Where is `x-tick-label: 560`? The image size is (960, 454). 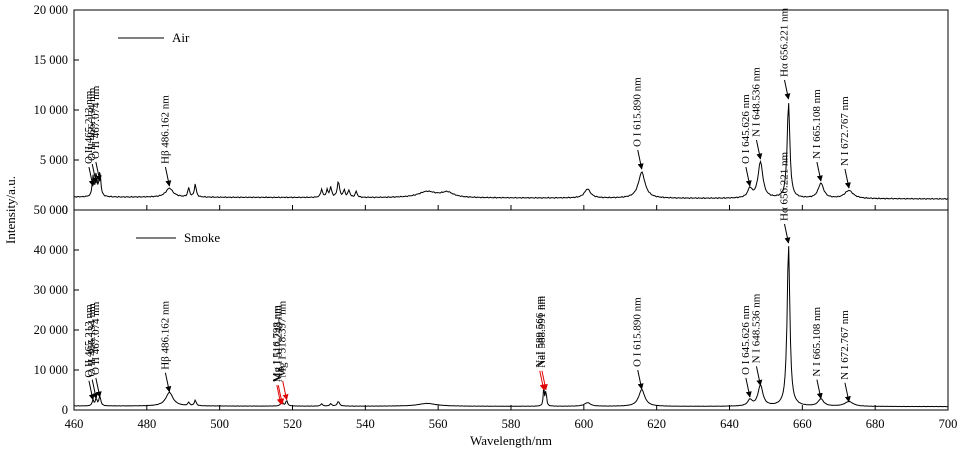 x-tick-label: 560 is located at coordinates (438, 424).